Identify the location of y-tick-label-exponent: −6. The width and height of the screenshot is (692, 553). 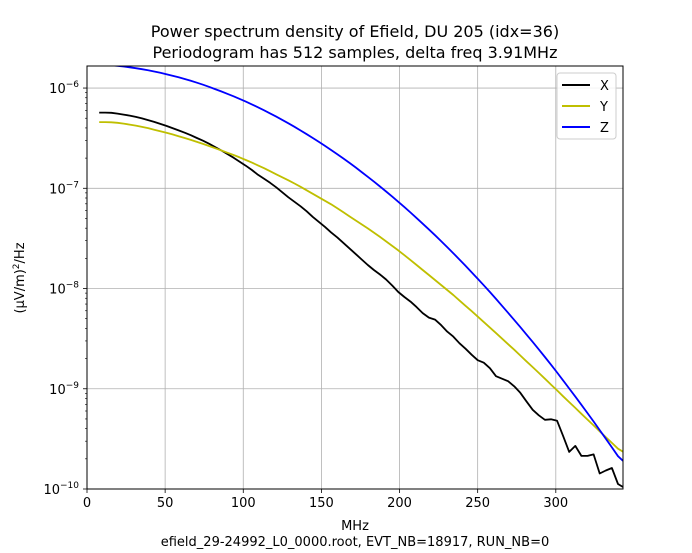
(73, 85).